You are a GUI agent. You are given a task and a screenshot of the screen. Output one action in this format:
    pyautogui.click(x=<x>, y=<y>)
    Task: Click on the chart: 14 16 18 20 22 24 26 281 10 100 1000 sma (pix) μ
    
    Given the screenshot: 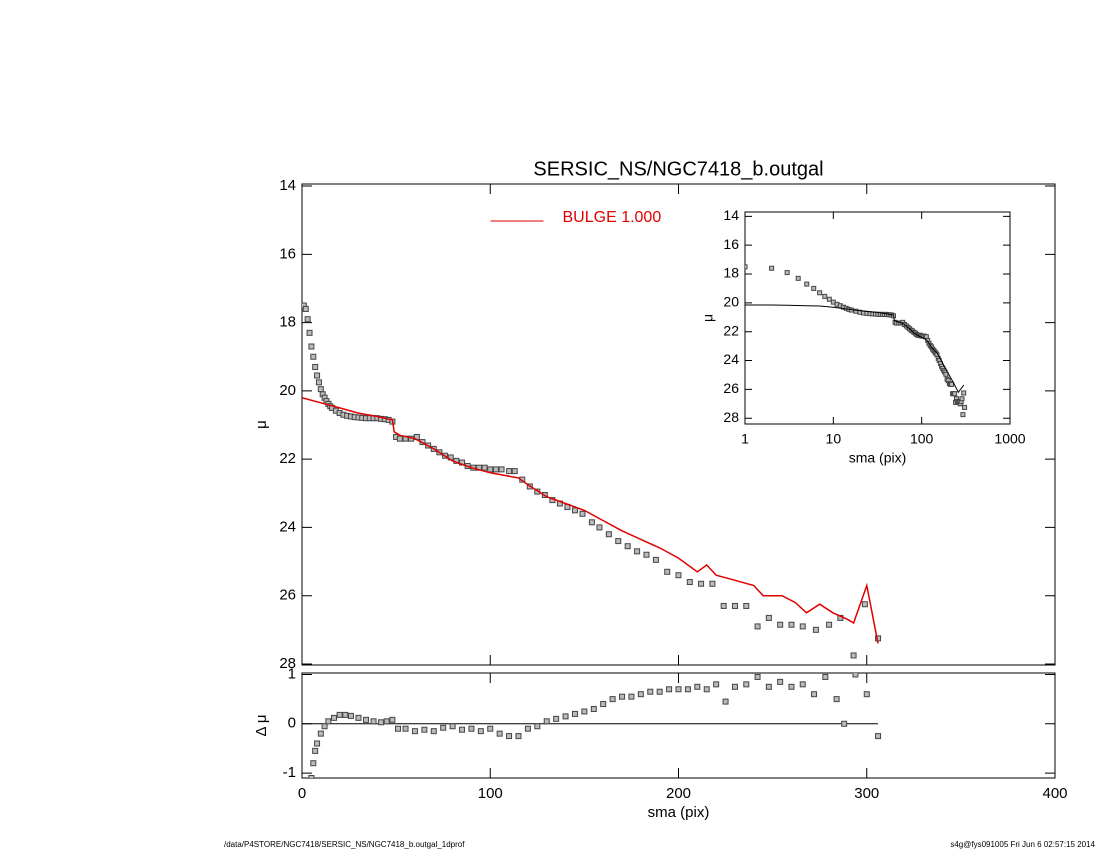 What is the action you would take?
    pyautogui.click(x=863, y=336)
    